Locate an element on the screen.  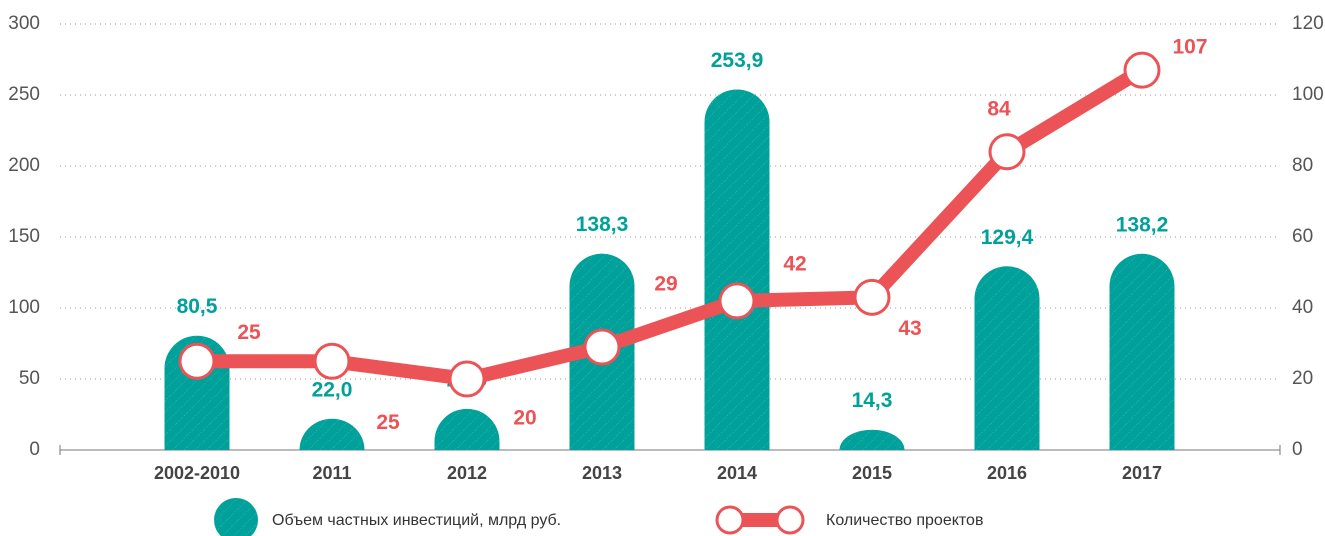
y-tick-label: 0 is located at coordinates (34, 449).